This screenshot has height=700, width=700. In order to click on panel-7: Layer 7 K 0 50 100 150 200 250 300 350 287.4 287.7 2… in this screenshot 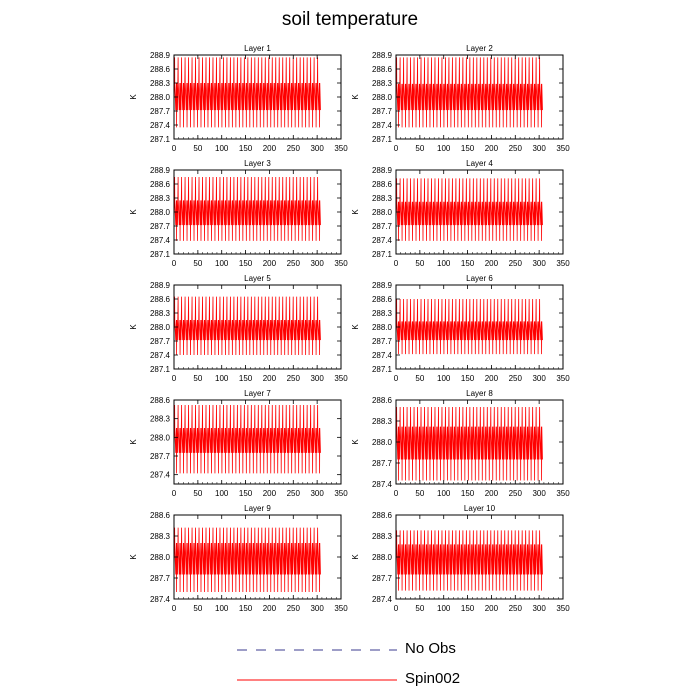, I will do `click(238, 443)`.